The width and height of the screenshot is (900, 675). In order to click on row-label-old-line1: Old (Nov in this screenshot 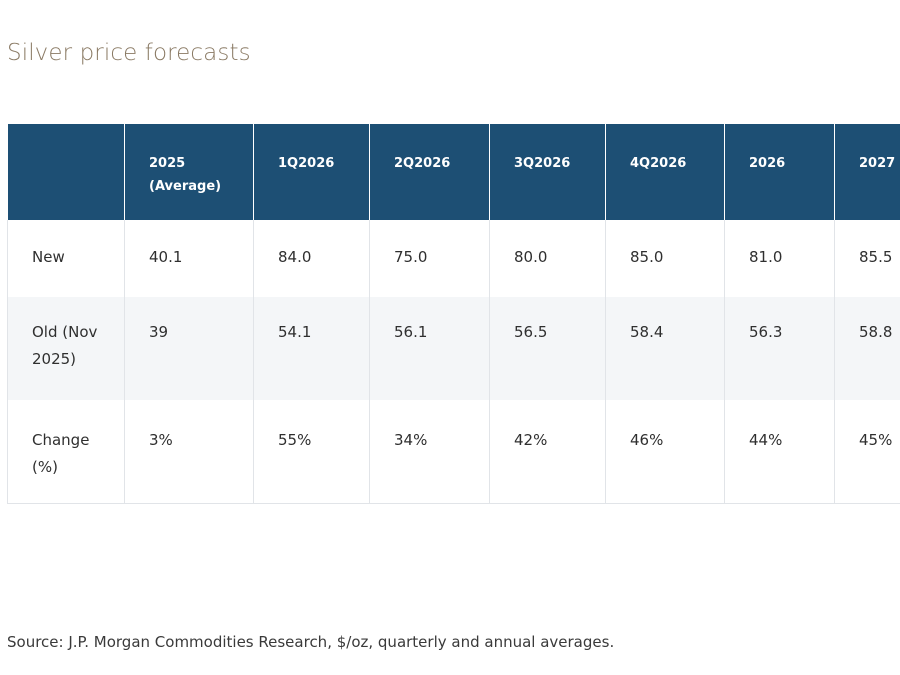, I will do `click(65, 332)`.